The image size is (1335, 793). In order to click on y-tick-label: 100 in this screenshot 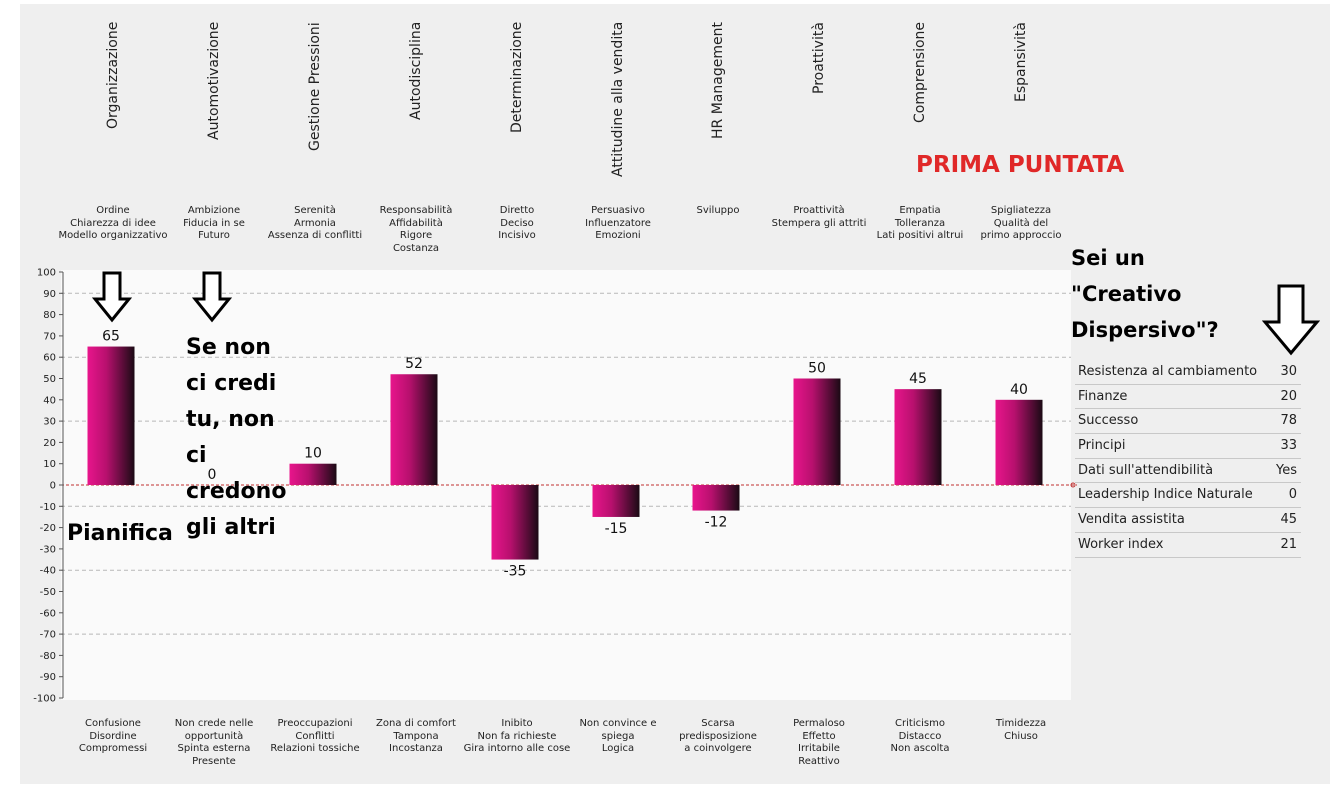, I will do `click(46, 273)`.